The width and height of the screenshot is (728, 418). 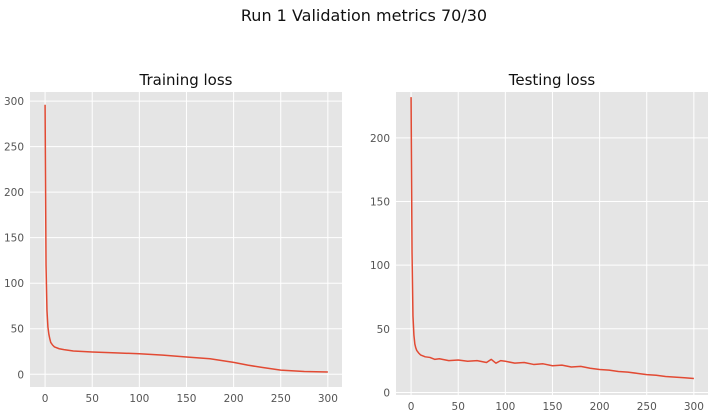 What do you see at coordinates (234, 399) in the screenshot?
I see `training-loss-x-tick-label: 200` at bounding box center [234, 399].